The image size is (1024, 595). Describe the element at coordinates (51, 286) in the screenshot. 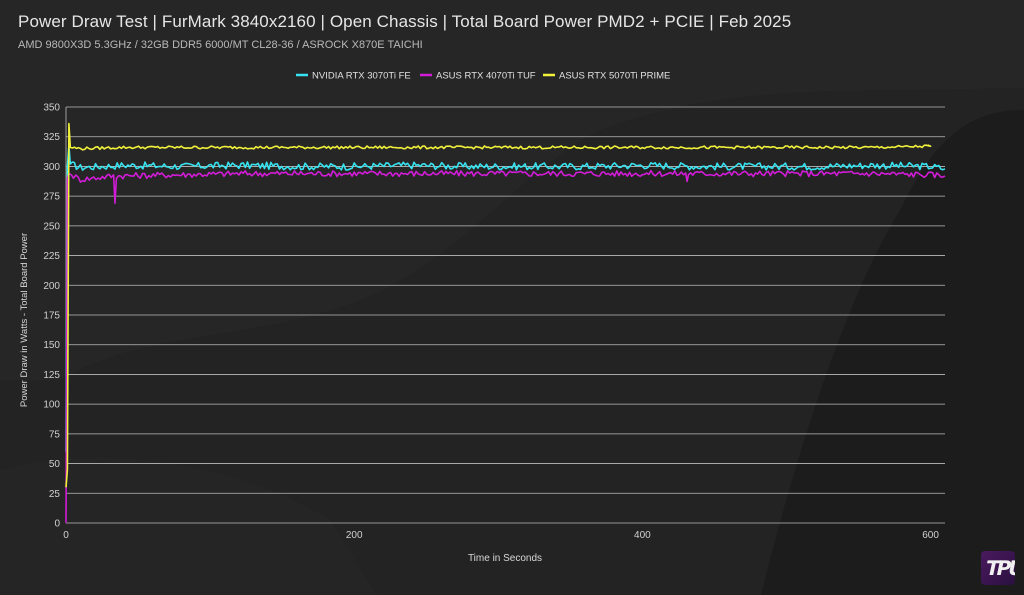

I see `y-tick-label: 200` at that location.